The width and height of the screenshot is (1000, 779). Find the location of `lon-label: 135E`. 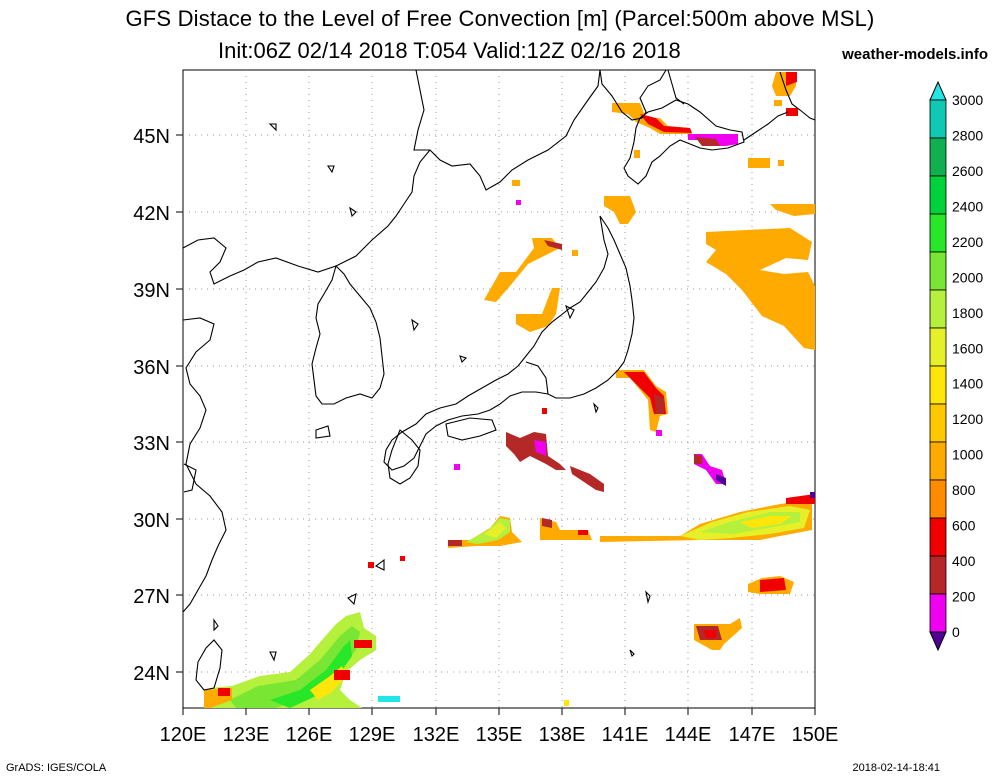

lon-label: 135E is located at coordinates (499, 735).